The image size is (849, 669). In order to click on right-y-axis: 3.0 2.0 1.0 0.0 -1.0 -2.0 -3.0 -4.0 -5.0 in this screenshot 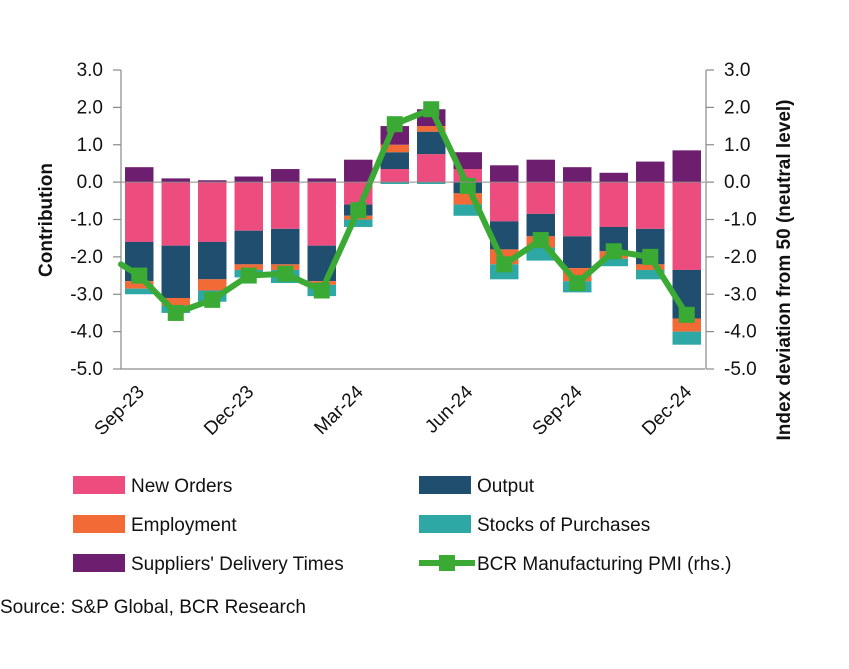, I will do `click(731, 220)`.